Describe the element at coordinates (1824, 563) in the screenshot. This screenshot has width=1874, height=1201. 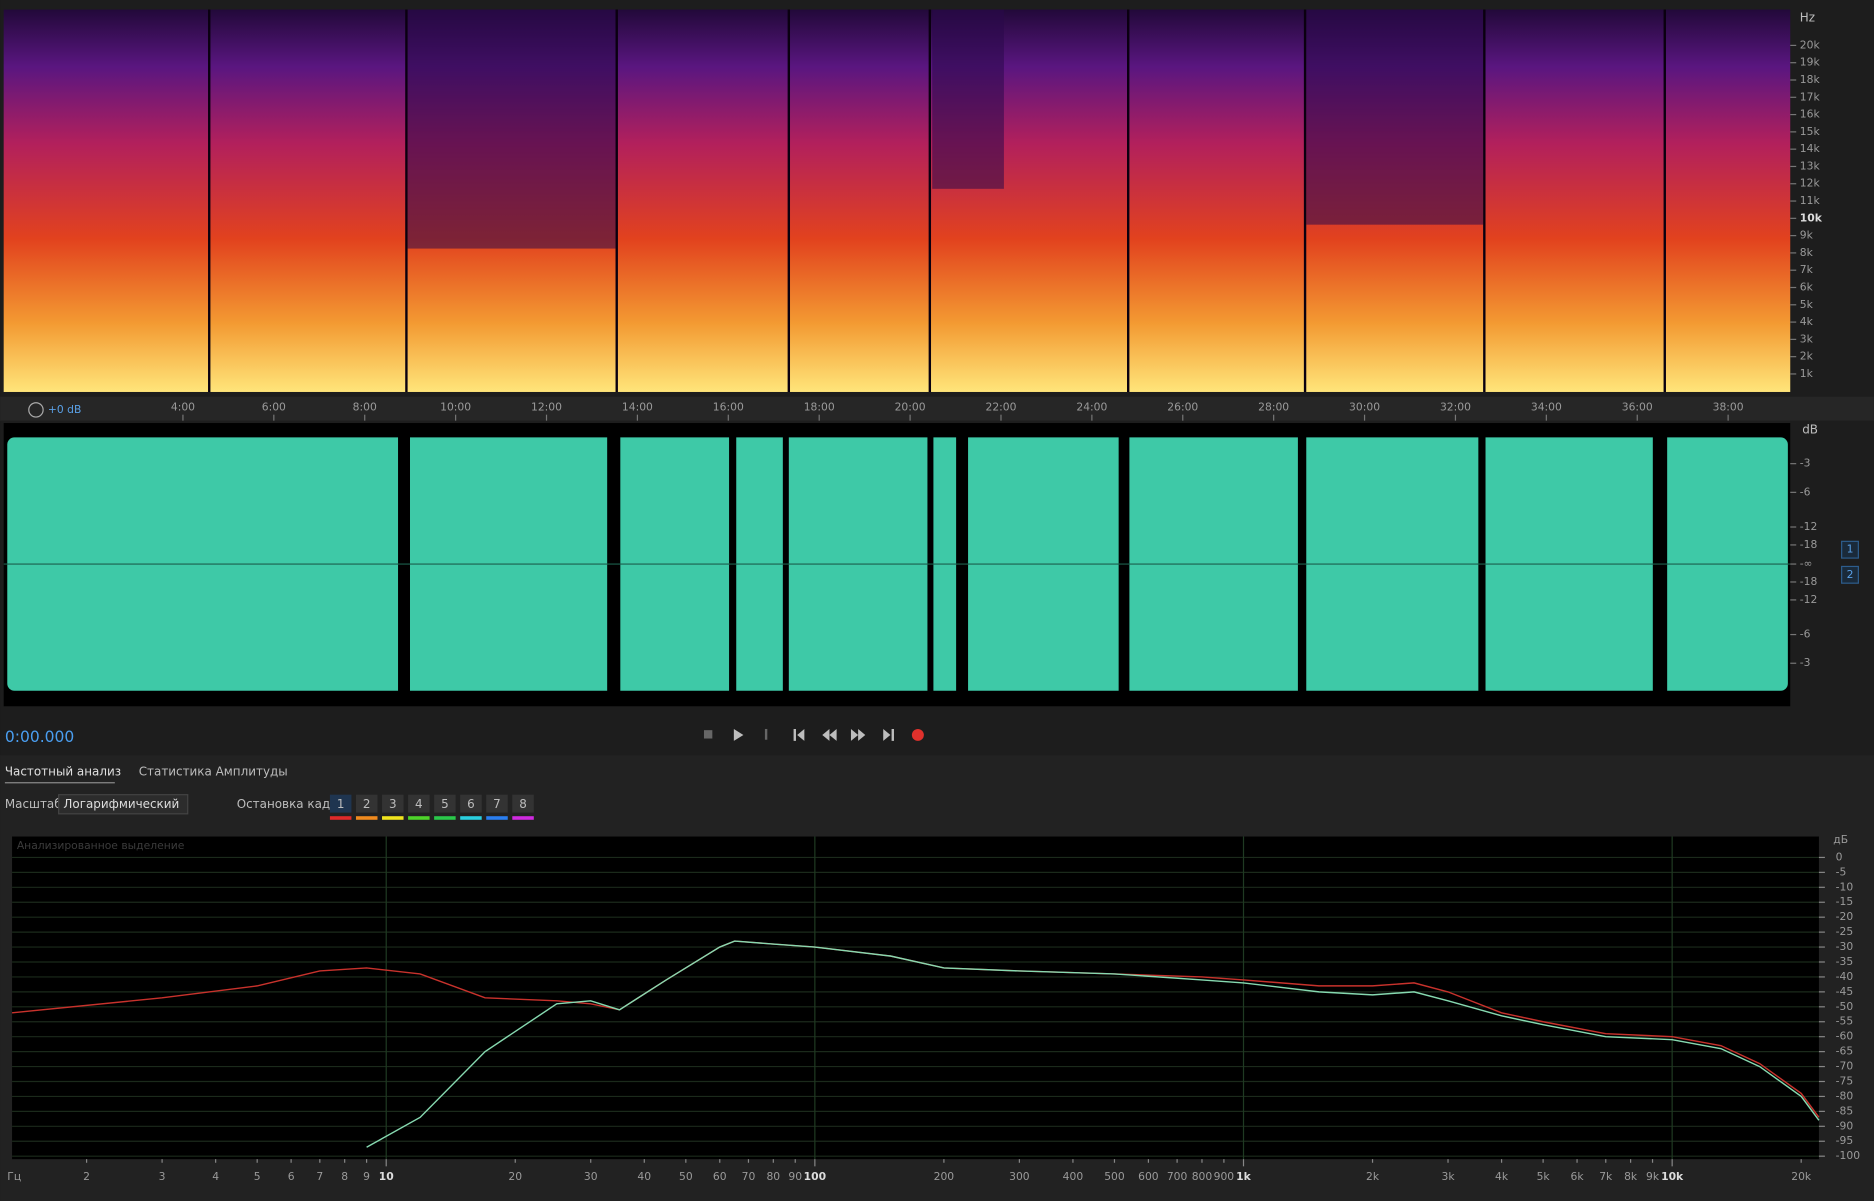
I see `waveform-axis: -3 -6 -12 -18 -∞ -18 -12 -6 -3 1 2` at that location.